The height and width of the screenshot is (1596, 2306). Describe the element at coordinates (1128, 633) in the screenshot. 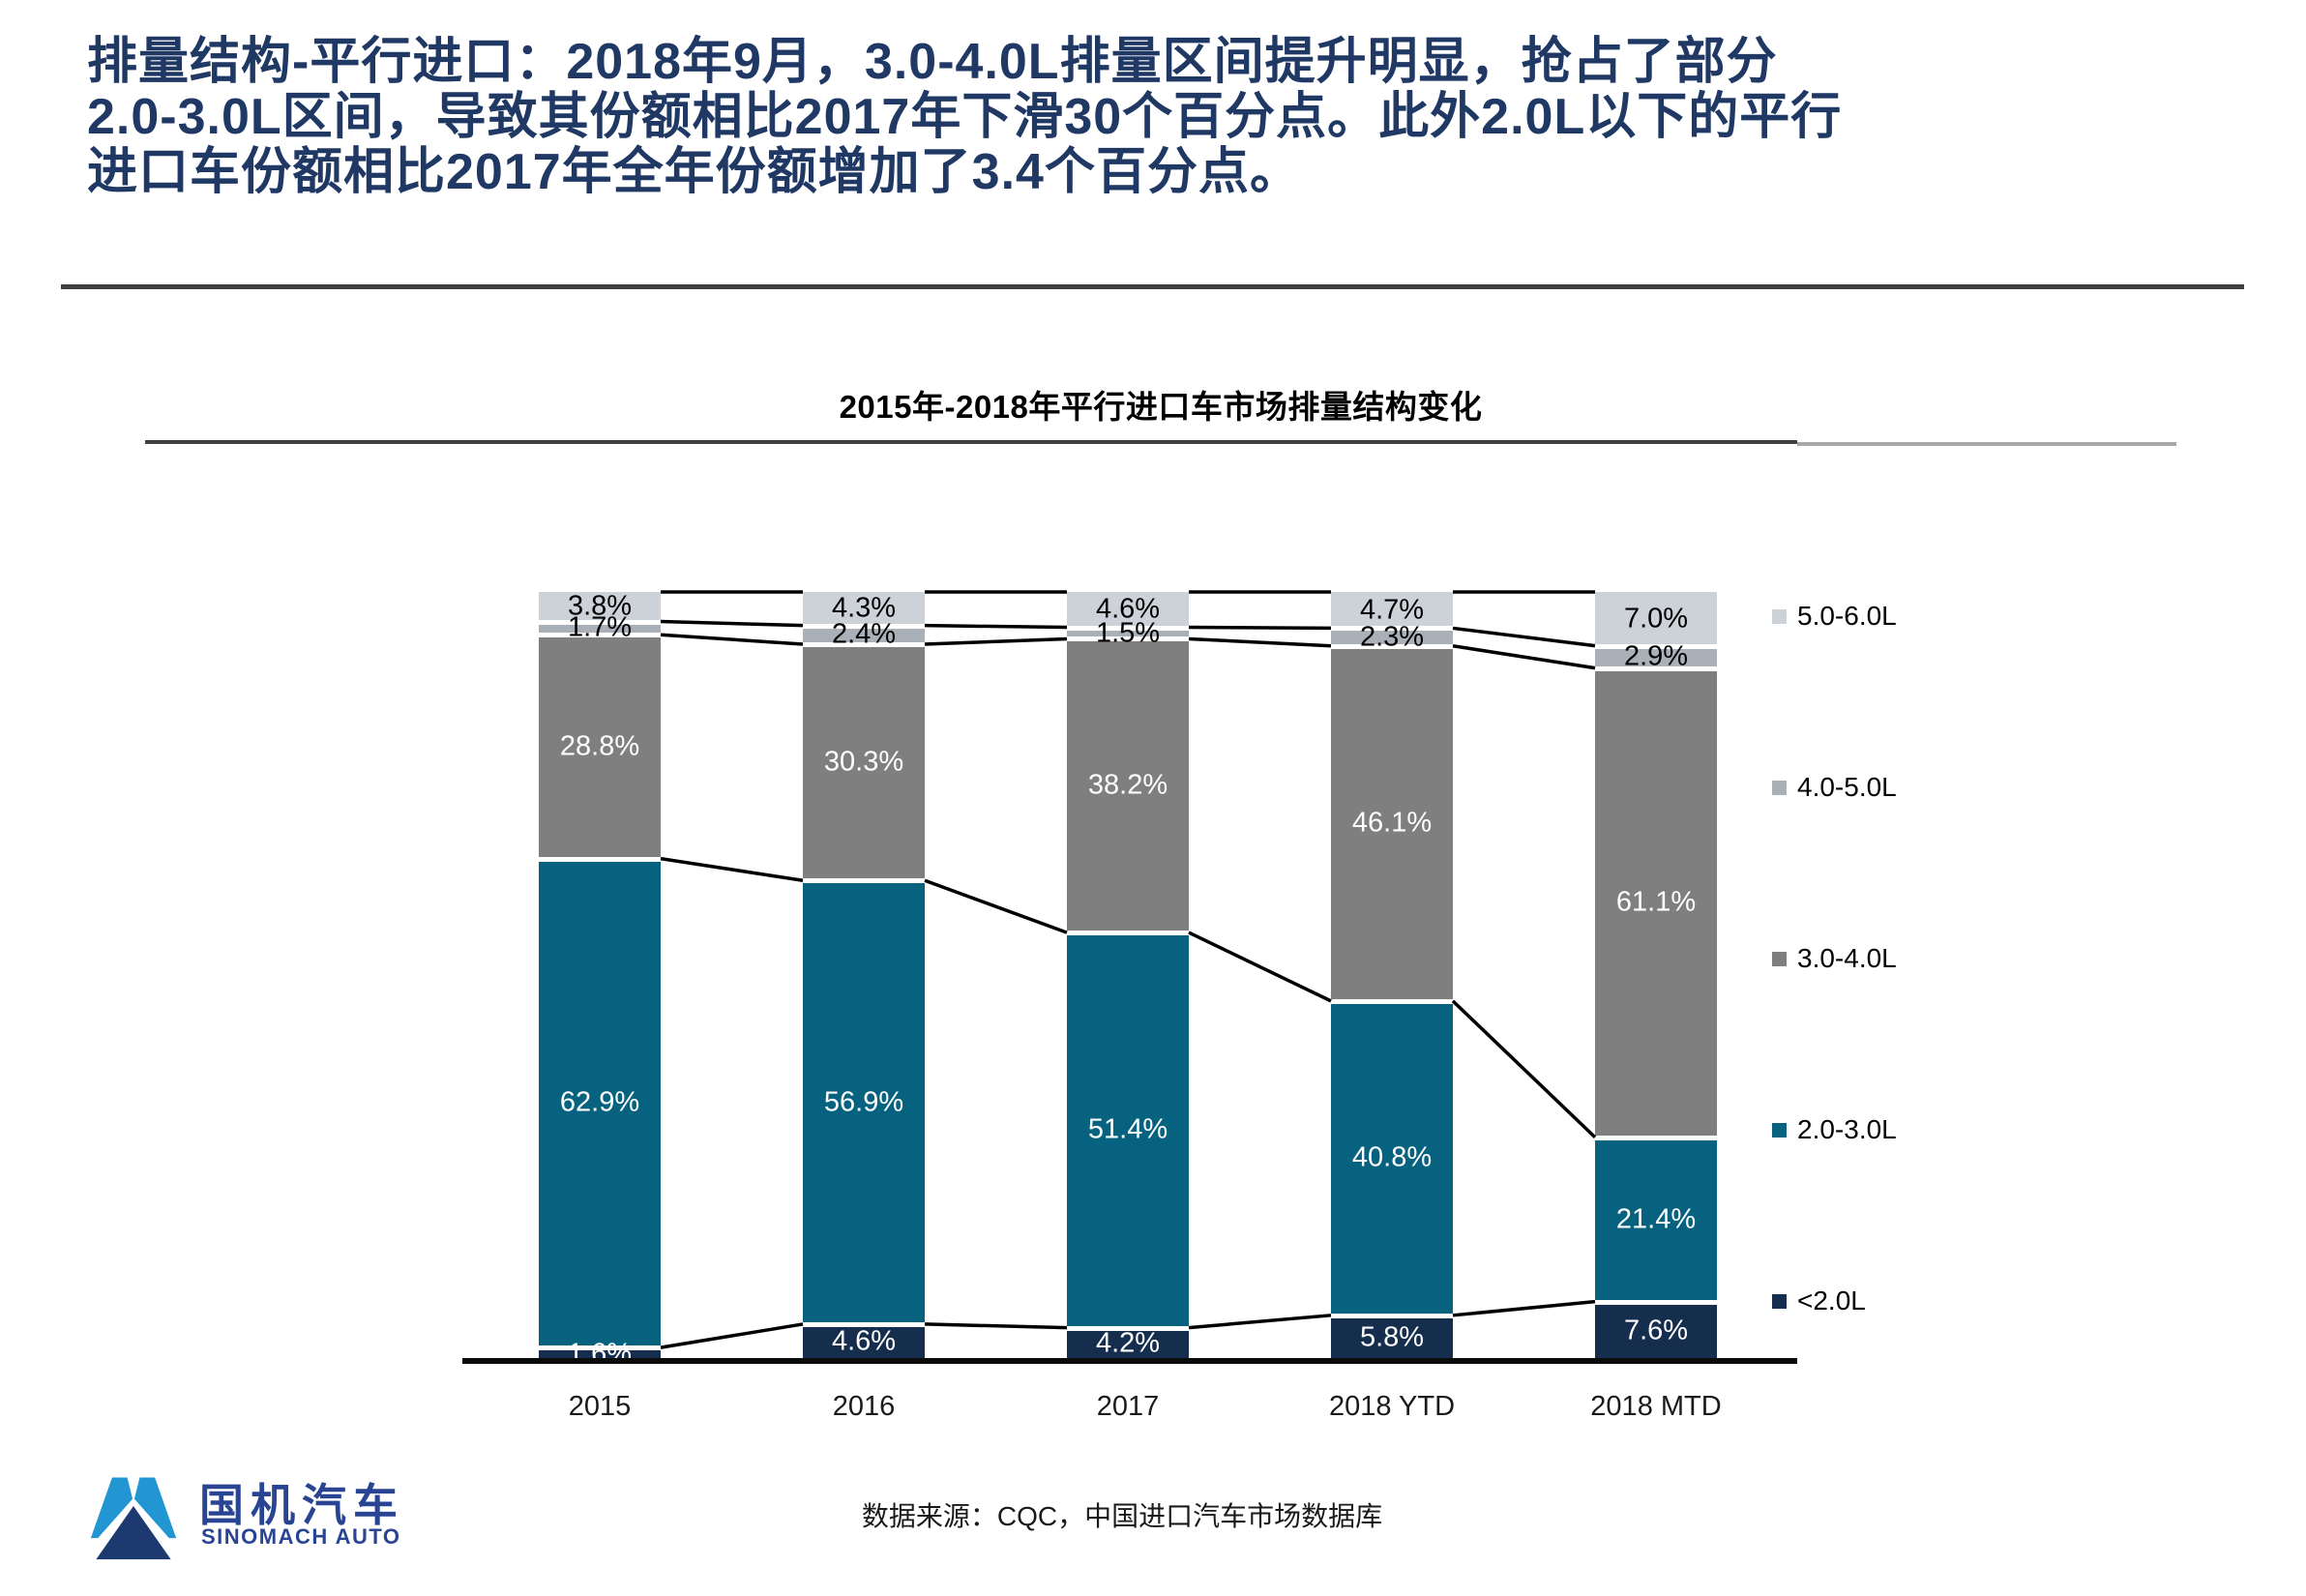

I see `bar-segment-4.0-5.0L-2017` at that location.